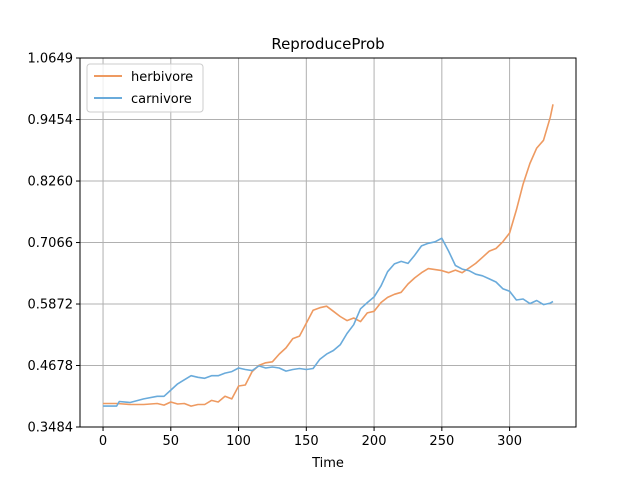 This screenshot has height=480, width=640. Describe the element at coordinates (51, 120) in the screenshot. I see `y-tick-label: 0.9454` at that location.